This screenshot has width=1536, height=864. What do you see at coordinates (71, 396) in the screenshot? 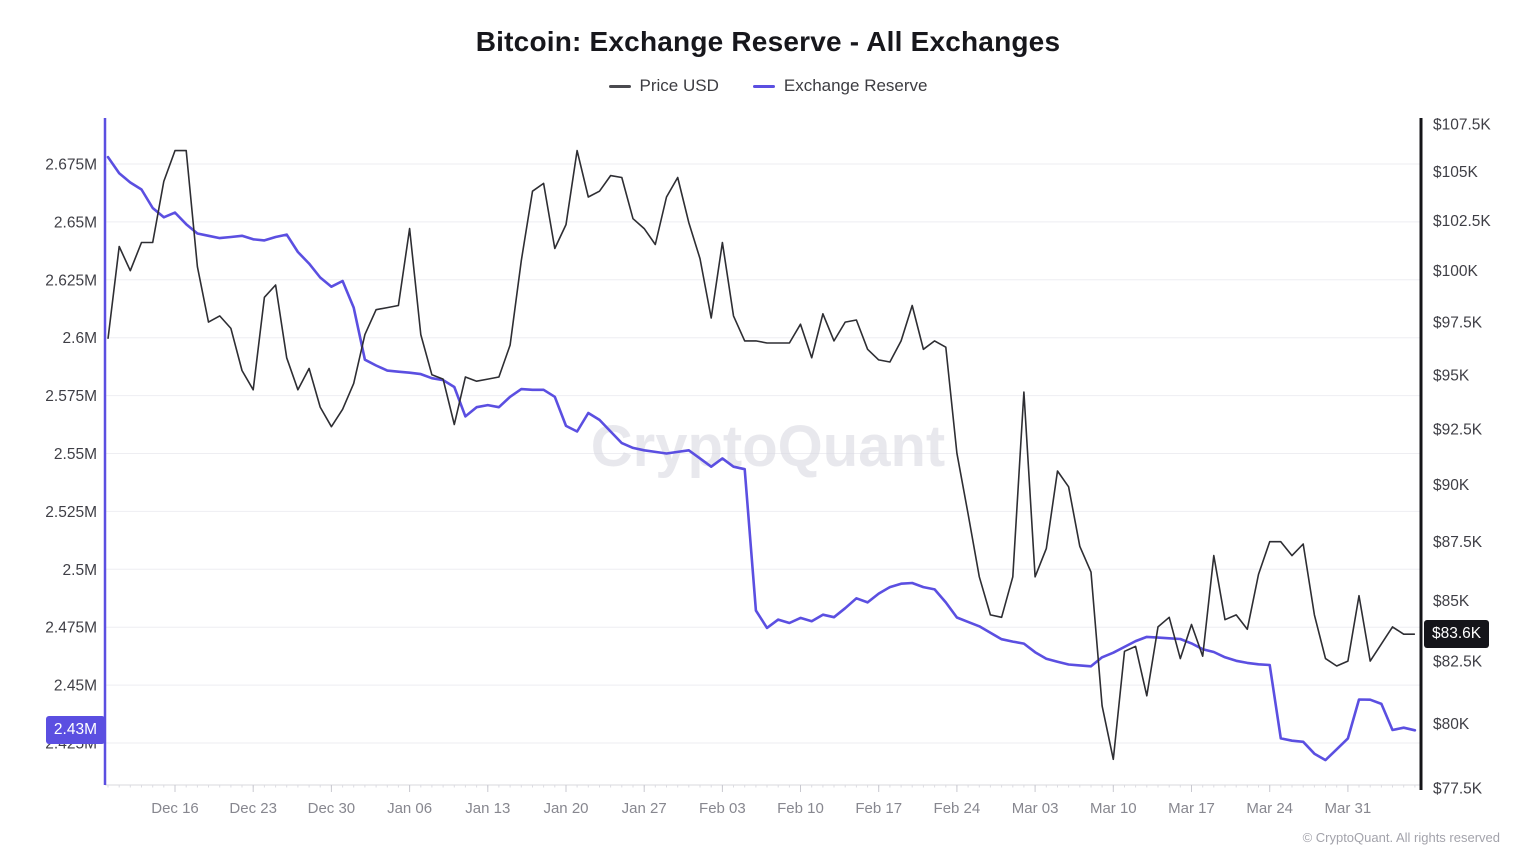
I see `left-axis-tick-label: 2.575M` at bounding box center [71, 396].